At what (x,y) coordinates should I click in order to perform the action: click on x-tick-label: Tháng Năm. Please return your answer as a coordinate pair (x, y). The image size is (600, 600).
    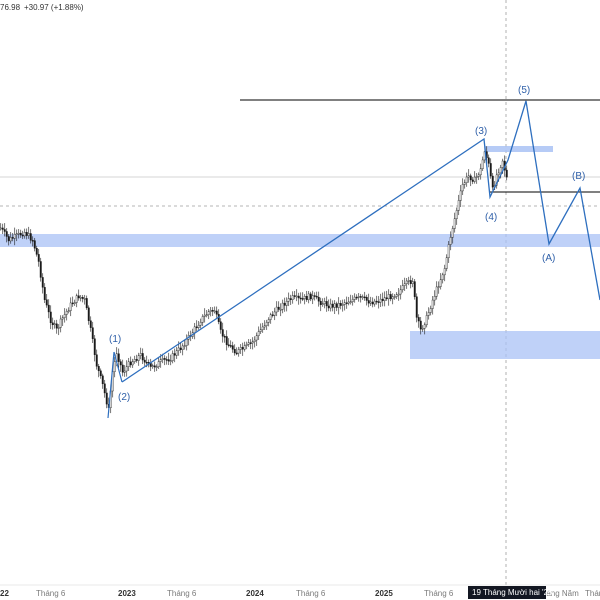
    Looking at the image, I should click on (558, 593).